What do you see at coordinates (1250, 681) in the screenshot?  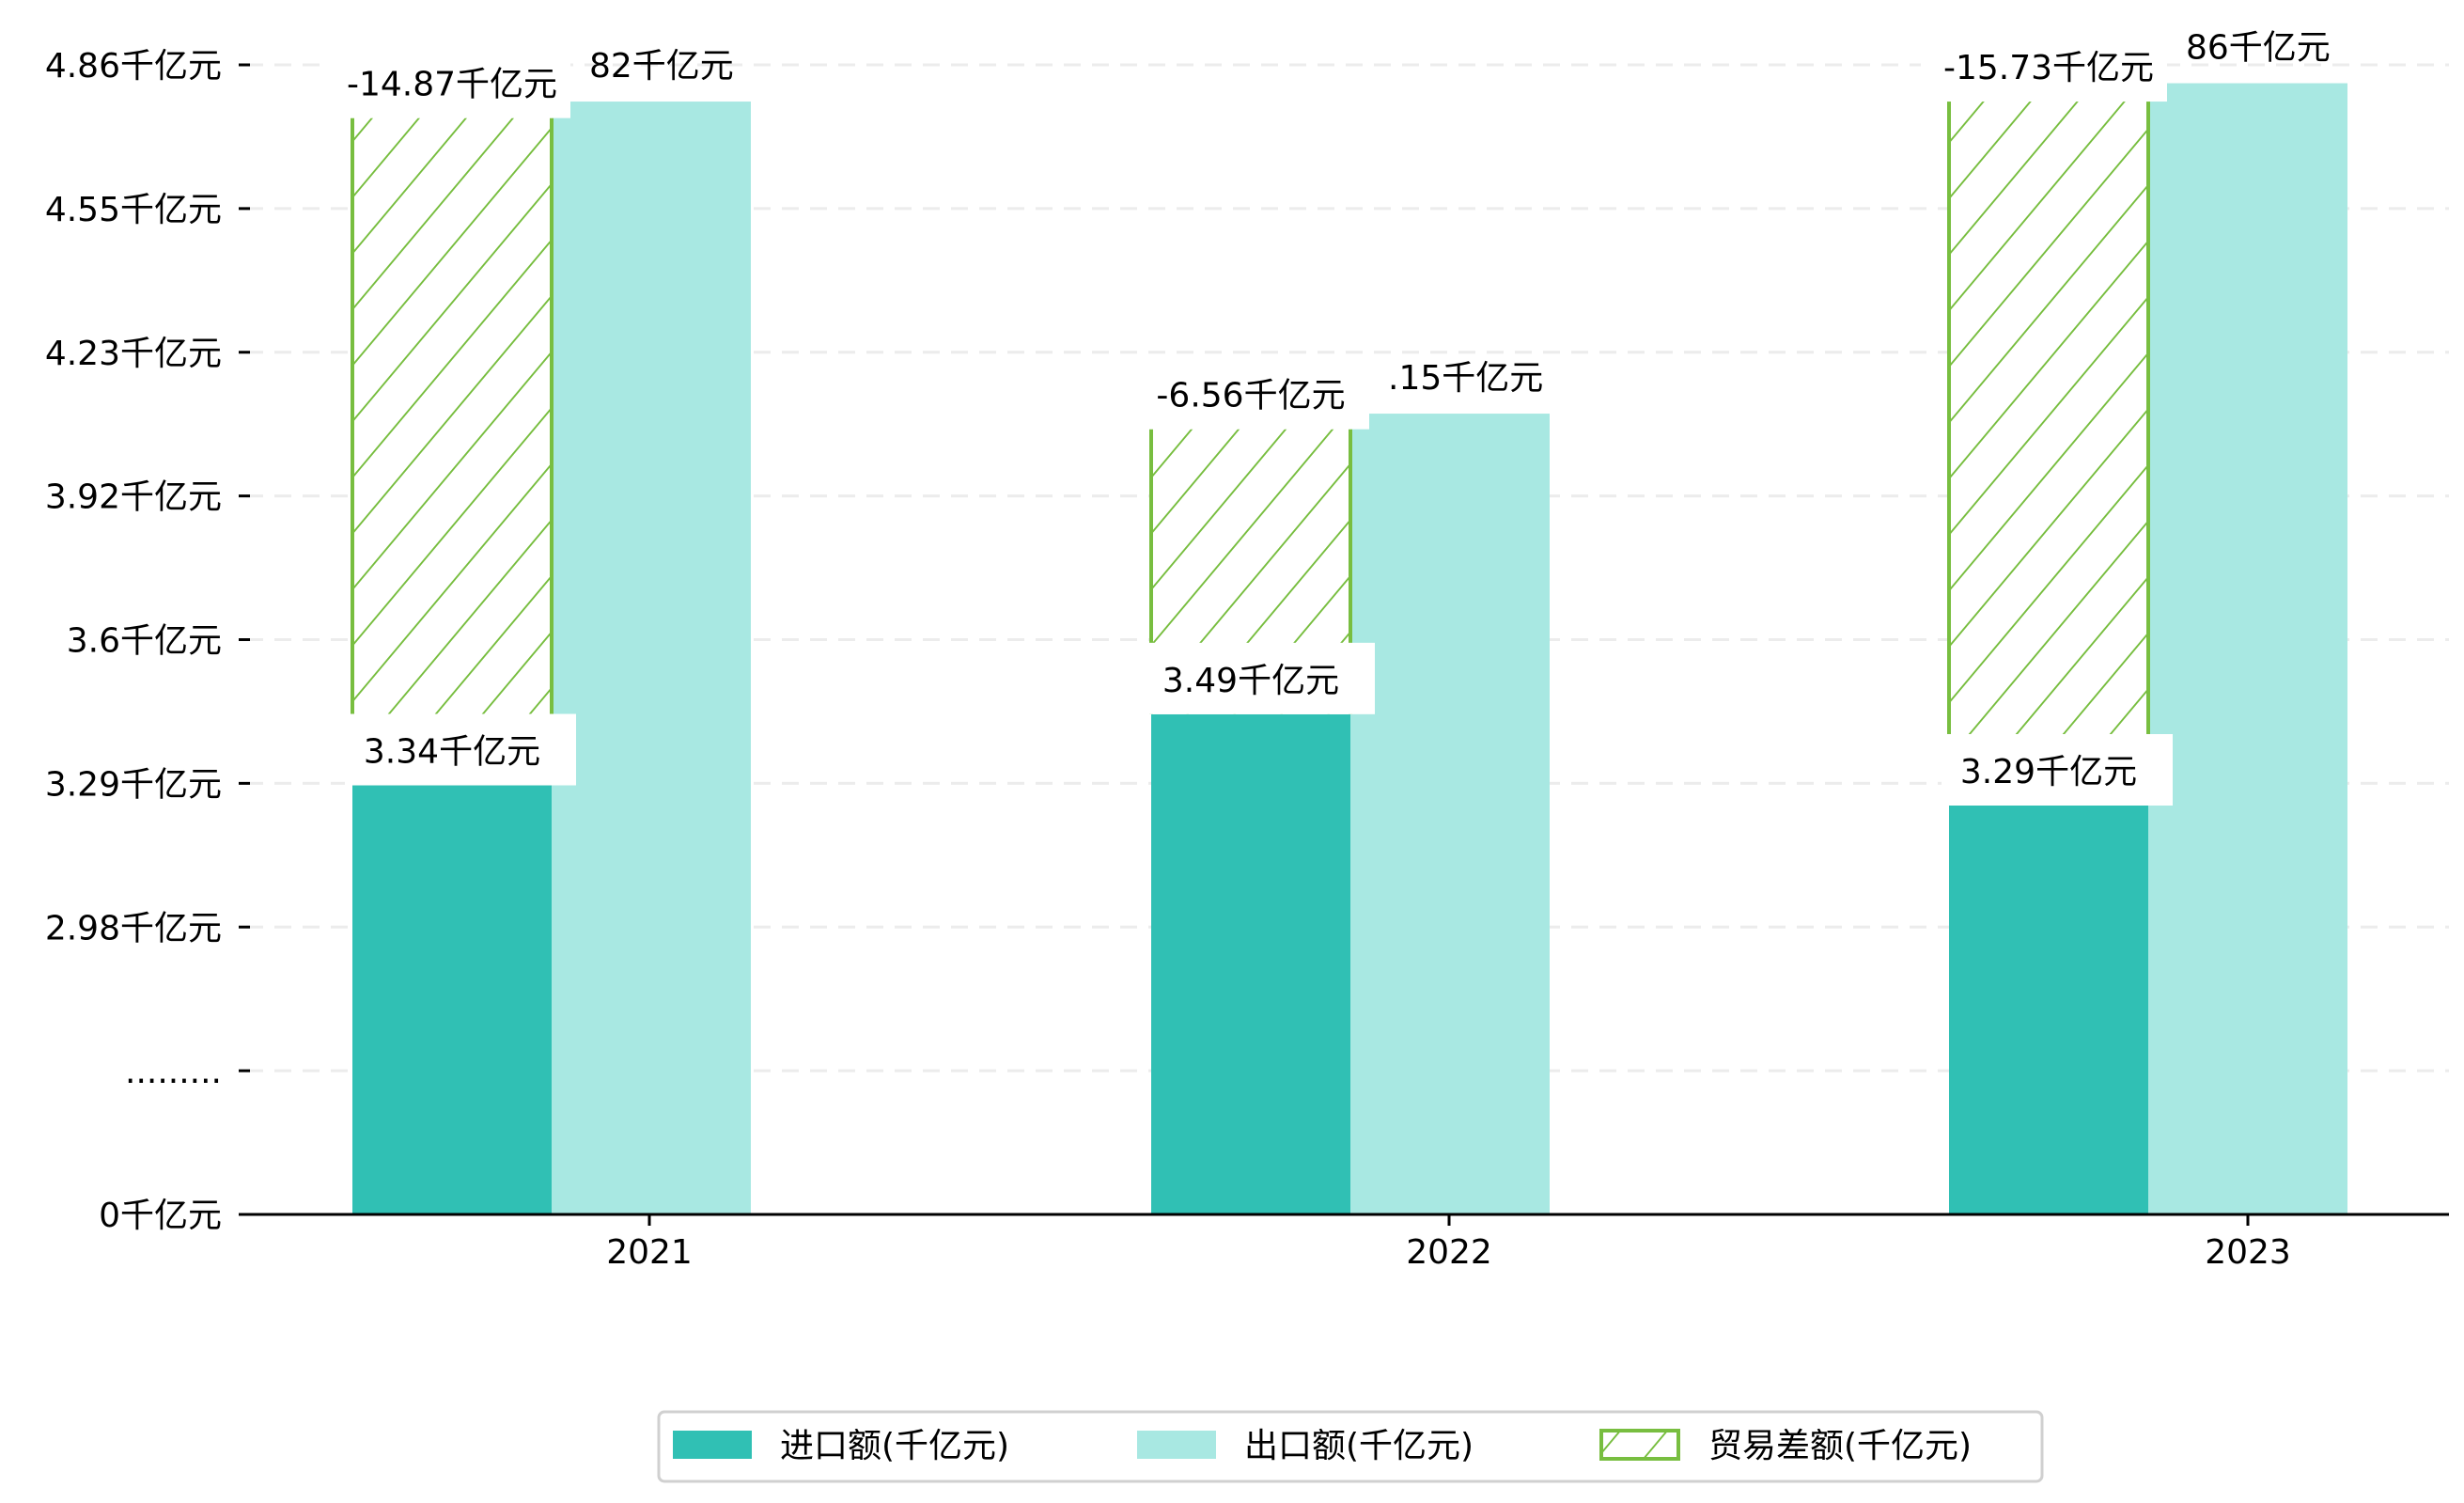 I see `import-value-label: 3.49千亿元` at bounding box center [1250, 681].